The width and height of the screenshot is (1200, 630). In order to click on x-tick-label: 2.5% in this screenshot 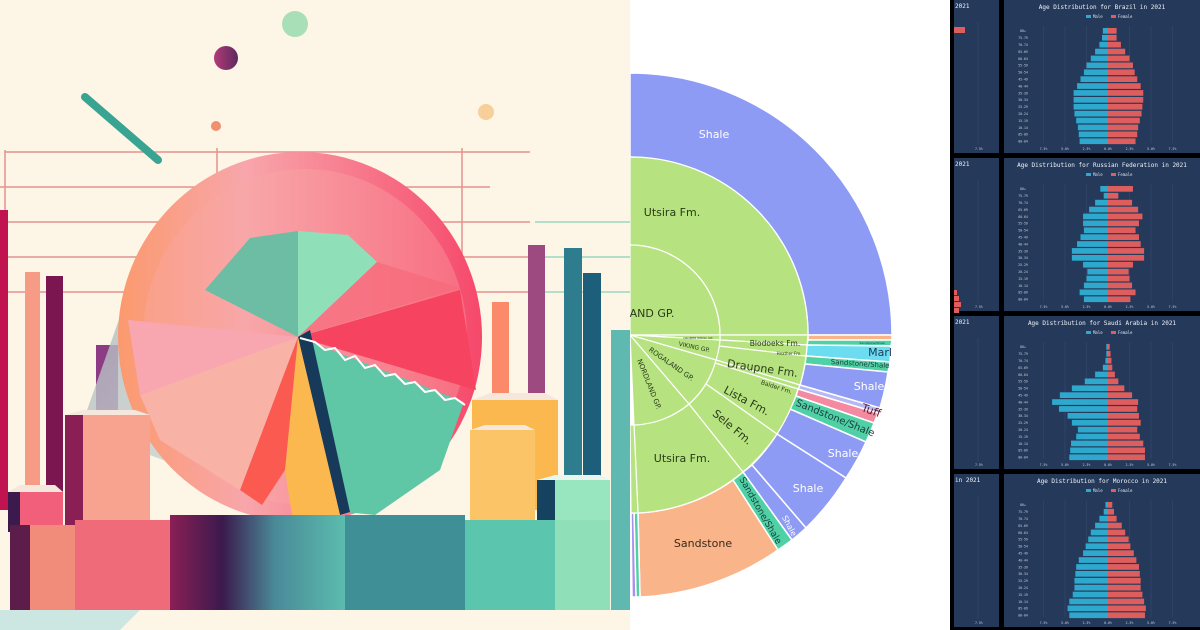, I will do `click(1130, 149)`.